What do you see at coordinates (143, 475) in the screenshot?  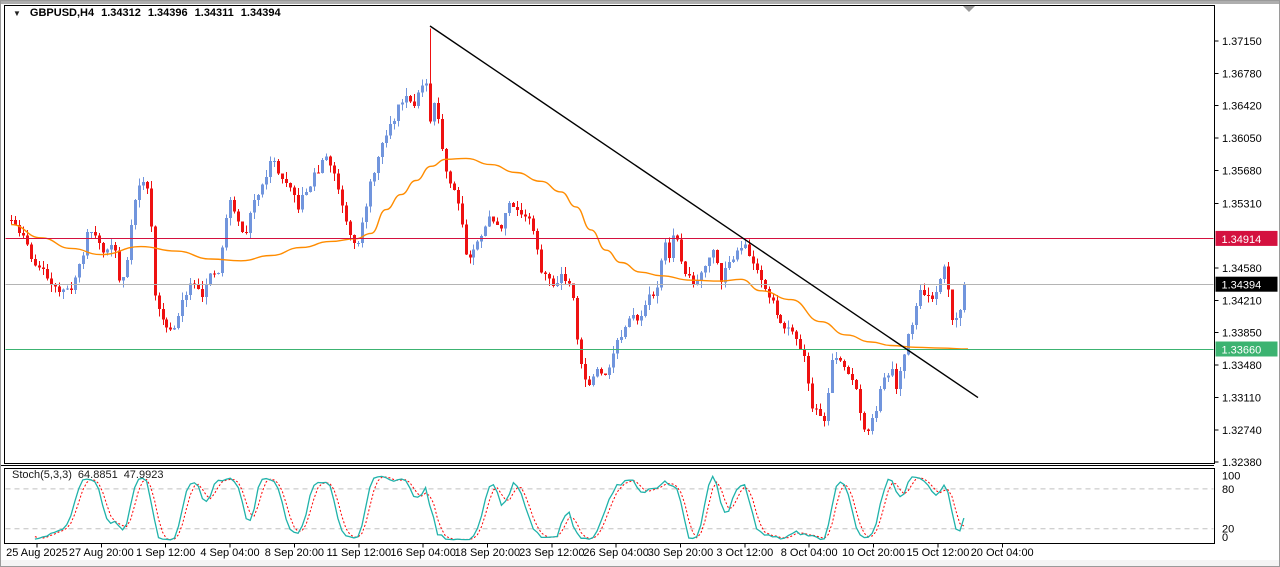 I see `indicator-value-signal: 47.9923` at bounding box center [143, 475].